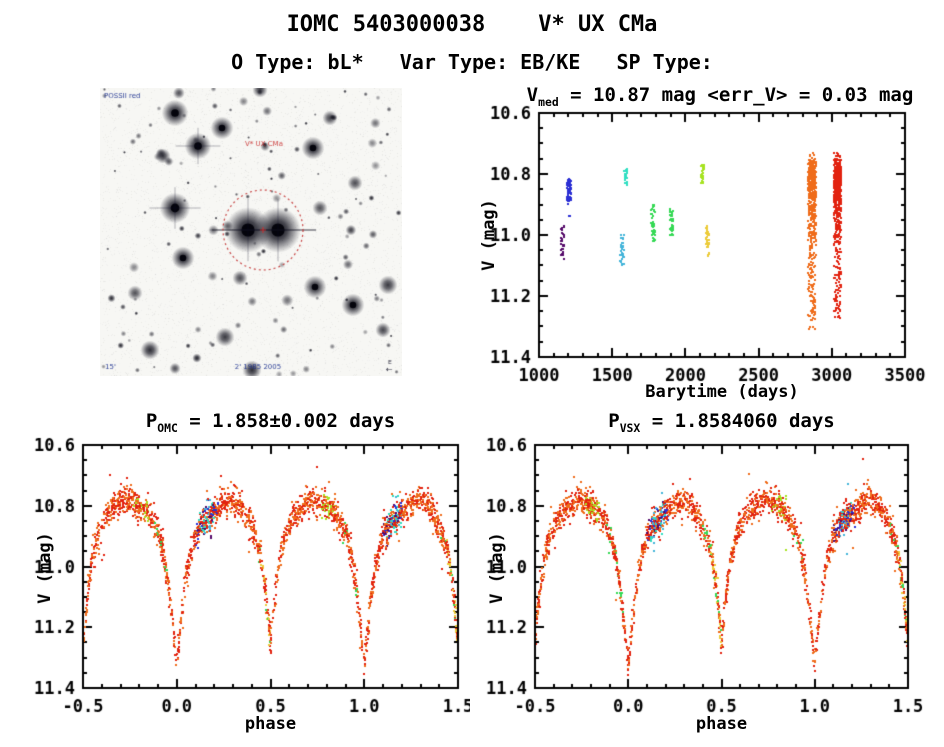 Image resolution: width=944 pixels, height=747 pixels. I want to click on vsx-phase-plot-title: PVSX = 1.8584060 days, so click(721, 422).